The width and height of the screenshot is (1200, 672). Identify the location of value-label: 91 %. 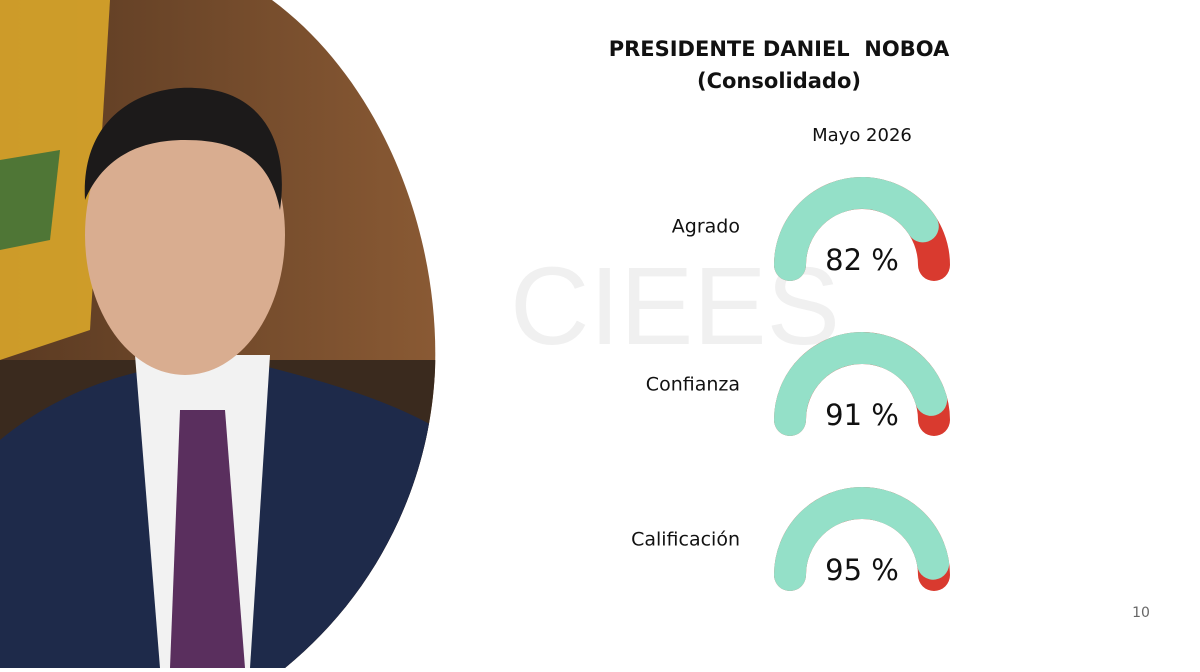
(862, 415).